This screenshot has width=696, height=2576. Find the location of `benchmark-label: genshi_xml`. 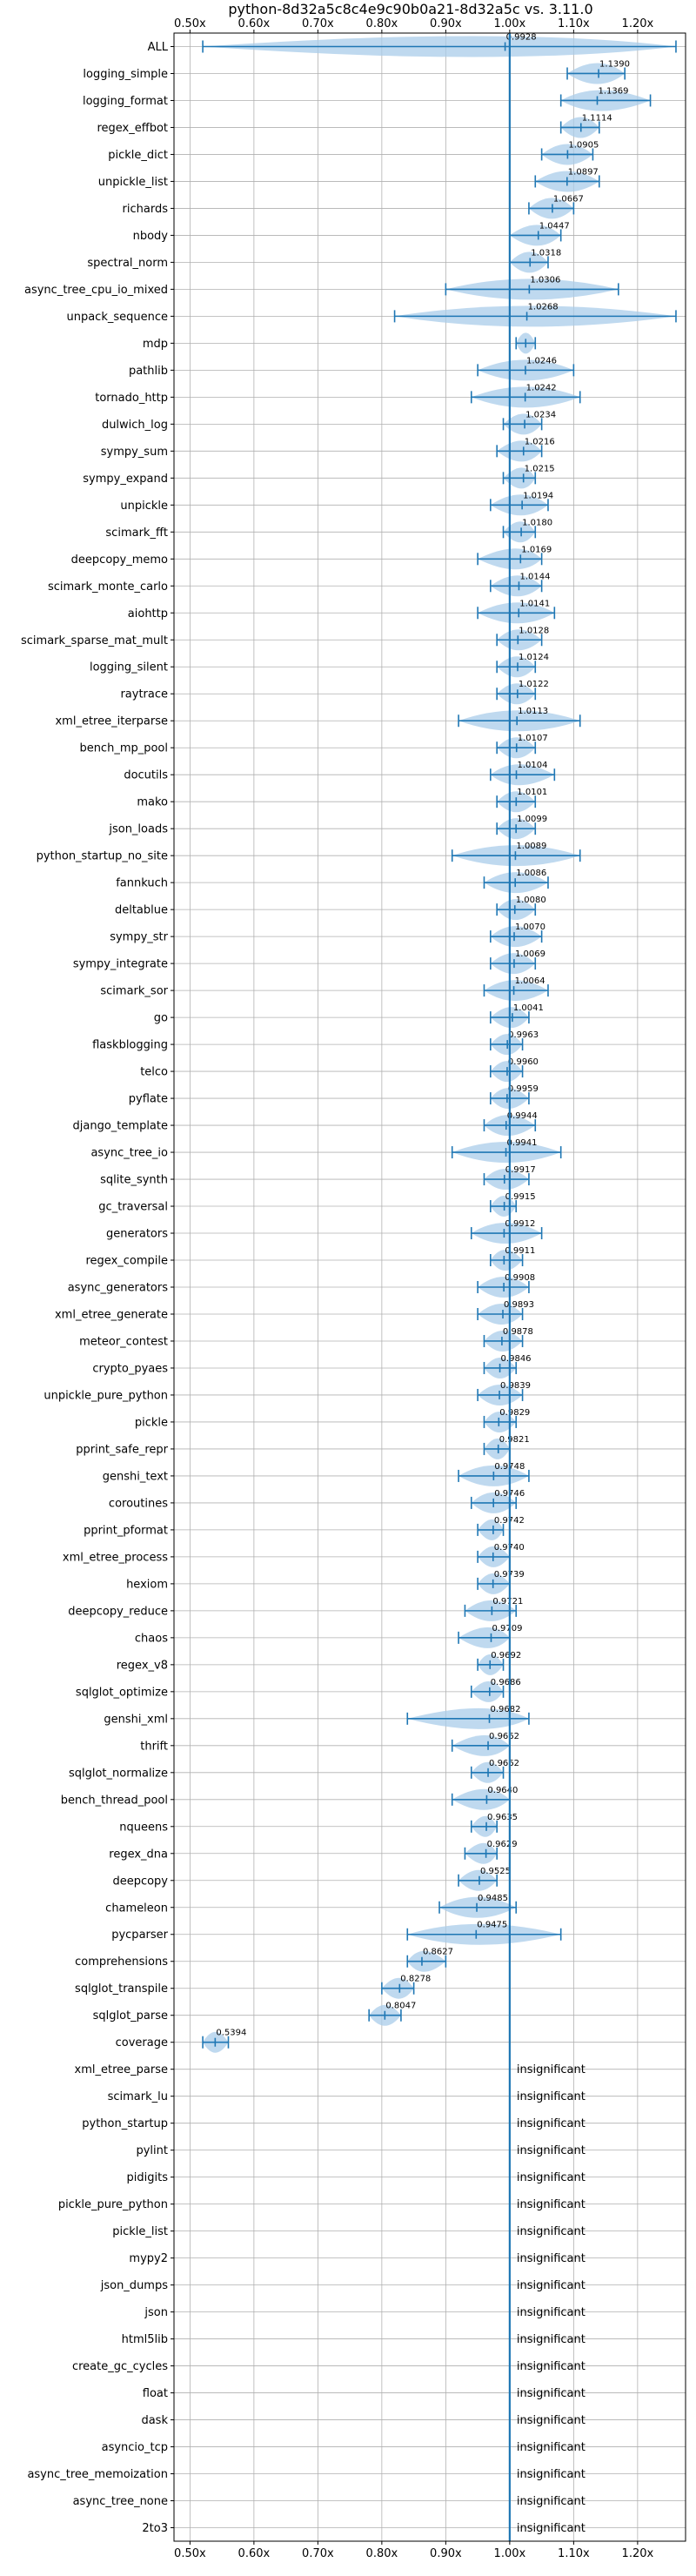

benchmark-label: genshi_xml is located at coordinates (136, 1719).